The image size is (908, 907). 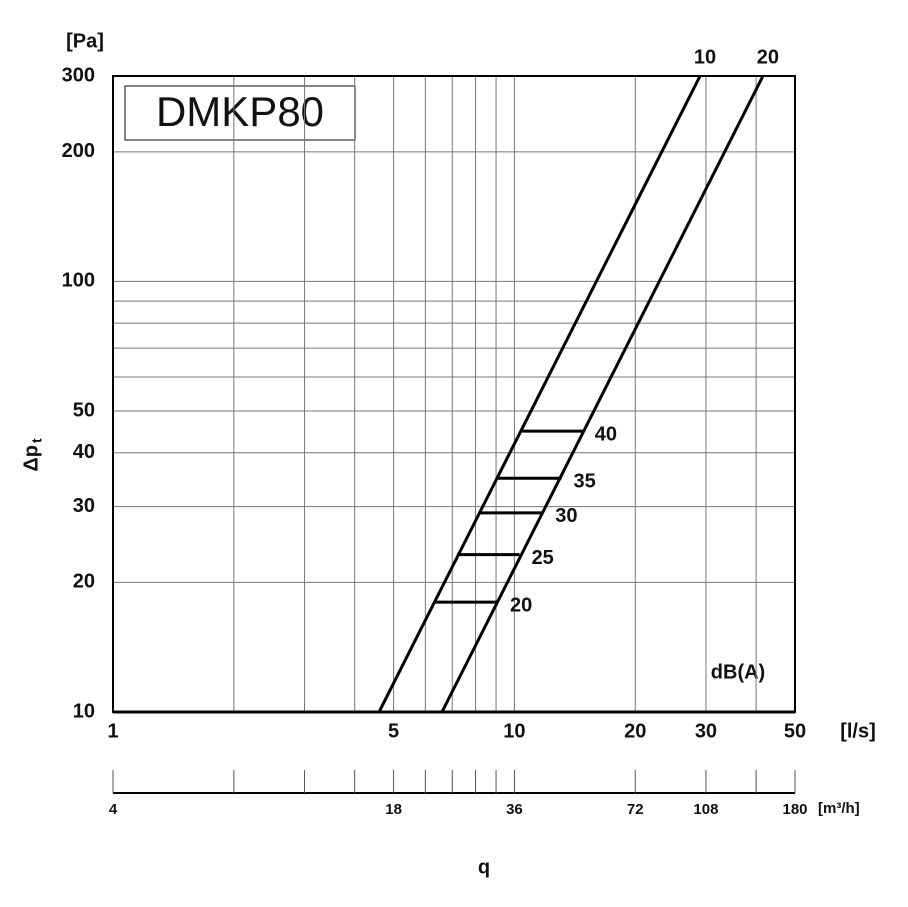 I want to click on x-tick-label: 5, so click(x=393, y=731).